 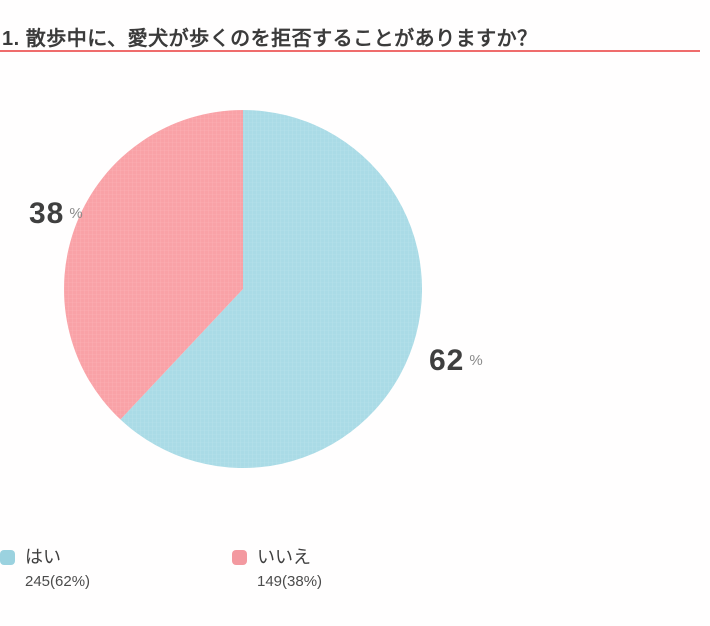 What do you see at coordinates (290, 581) in the screenshot?
I see `legend-detail-no: 149(38%)` at bounding box center [290, 581].